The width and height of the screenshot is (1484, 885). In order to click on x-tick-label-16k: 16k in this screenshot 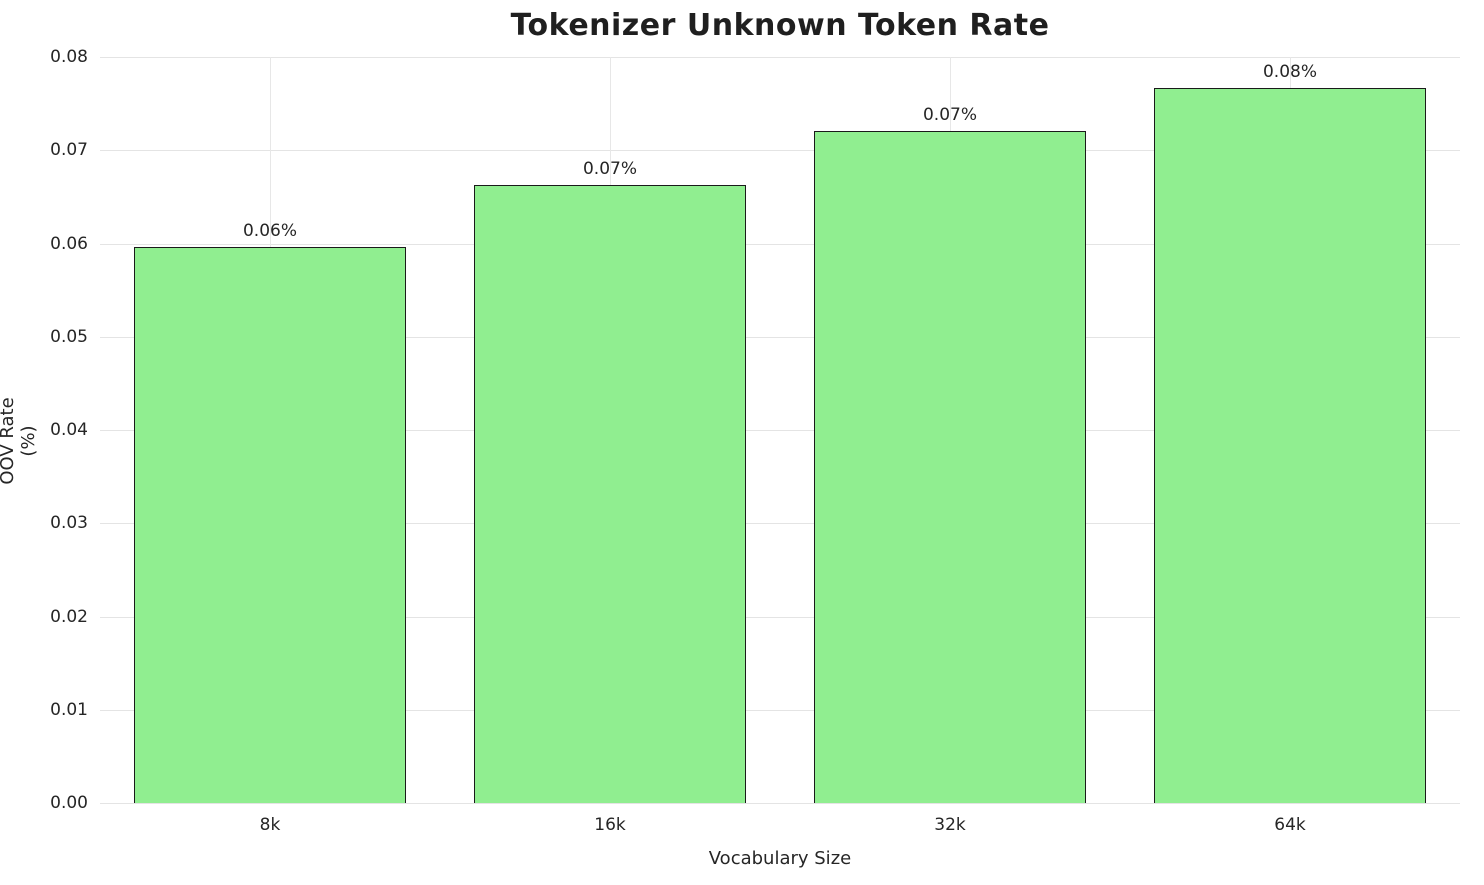, I will do `click(610, 825)`.